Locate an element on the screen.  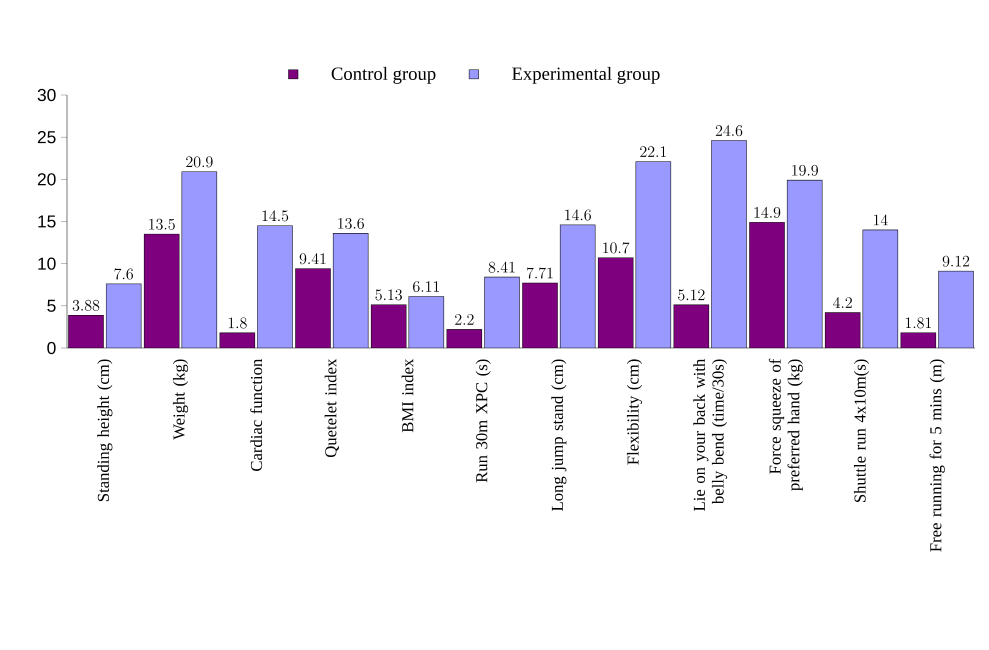
data-label: 14.6 is located at coordinates (578, 214).